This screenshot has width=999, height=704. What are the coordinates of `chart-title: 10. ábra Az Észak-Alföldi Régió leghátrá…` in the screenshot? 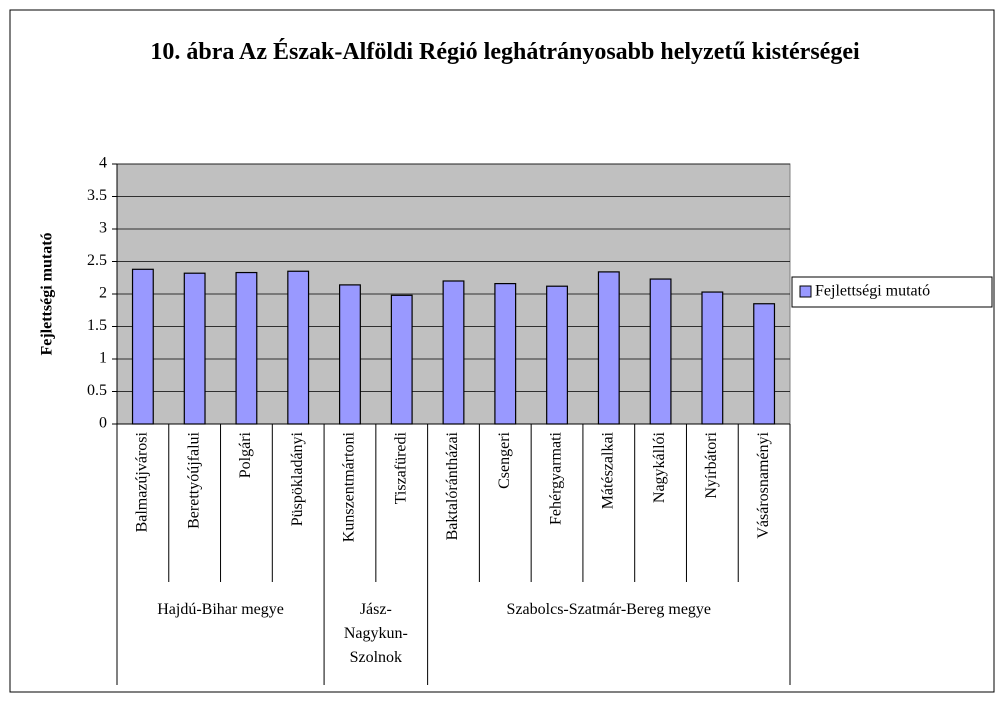 It's located at (505, 52).